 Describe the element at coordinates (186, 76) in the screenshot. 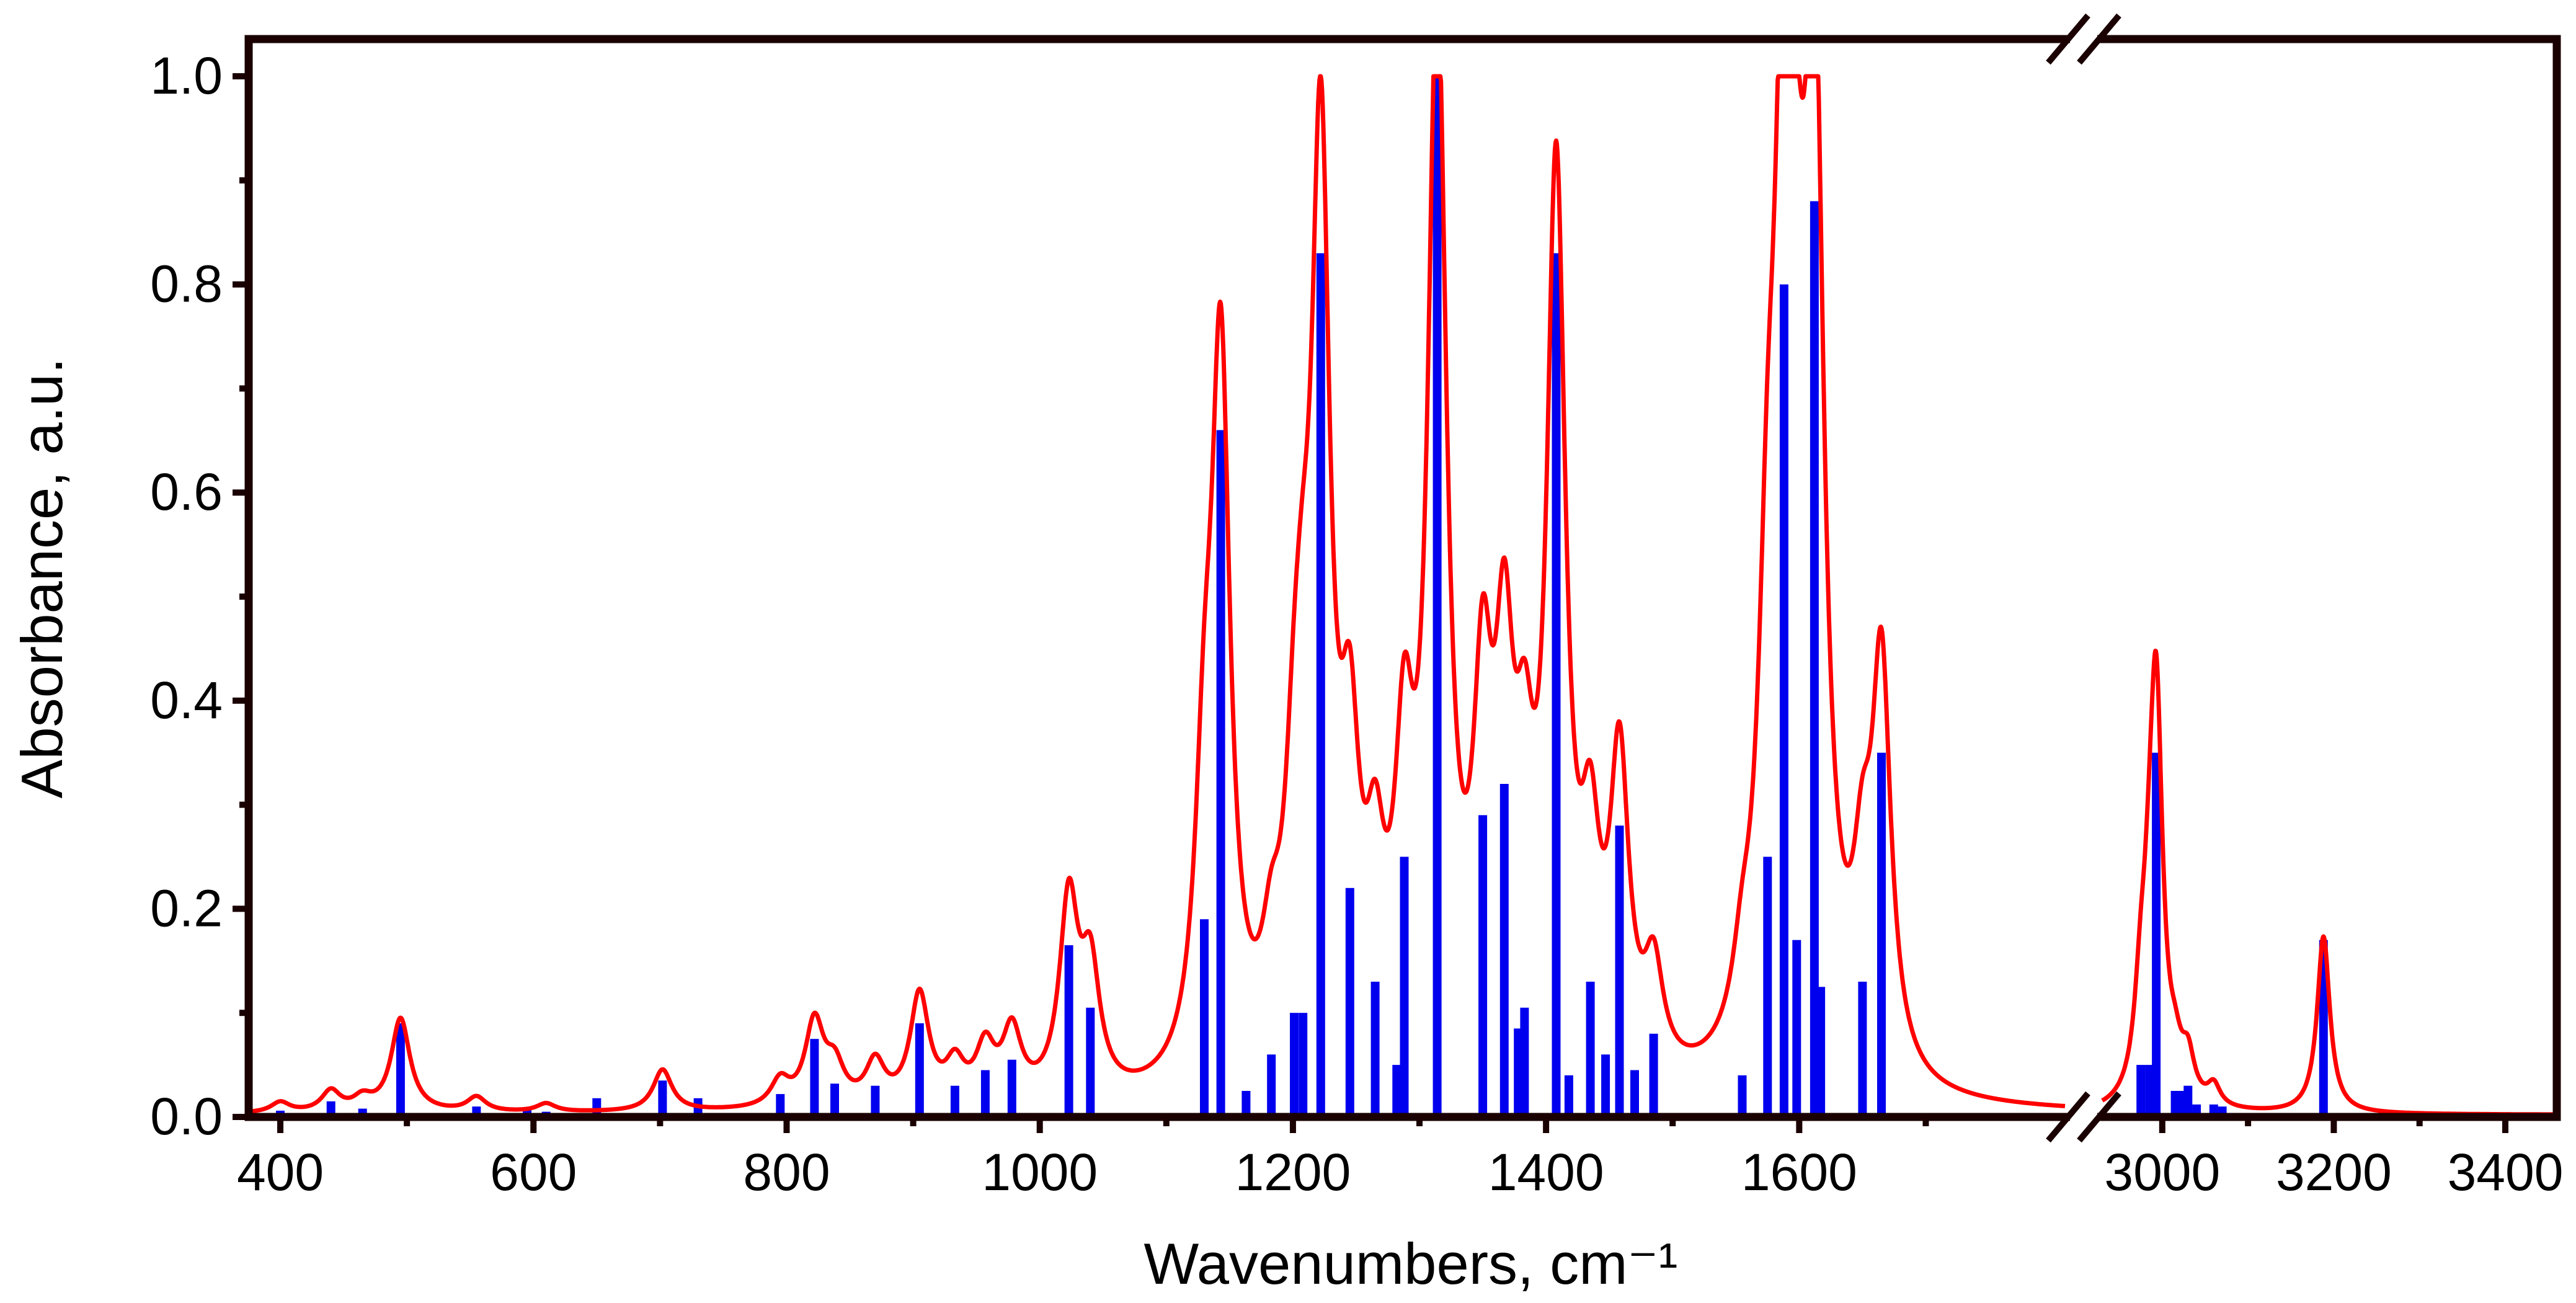

I see `y-tick-label: 1.0` at that location.